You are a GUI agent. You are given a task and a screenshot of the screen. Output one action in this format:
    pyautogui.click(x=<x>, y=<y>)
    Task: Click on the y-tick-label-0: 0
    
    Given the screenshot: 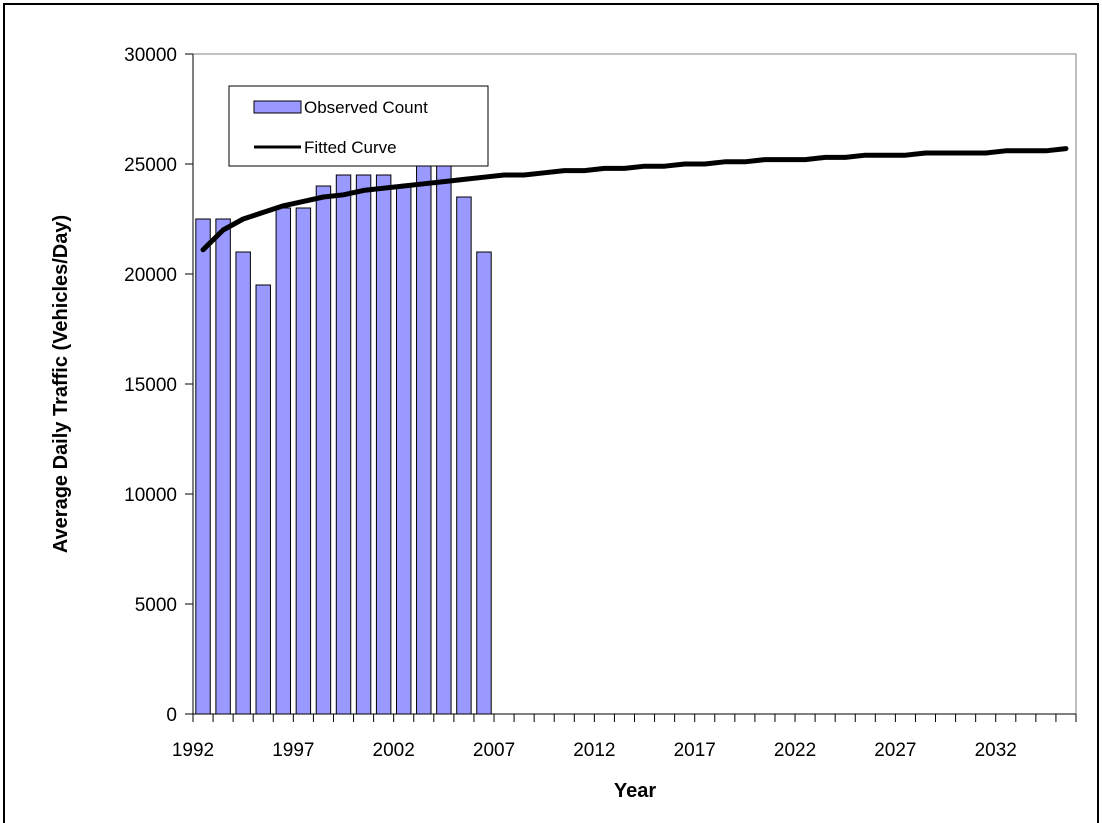 What is the action you would take?
    pyautogui.click(x=171, y=715)
    